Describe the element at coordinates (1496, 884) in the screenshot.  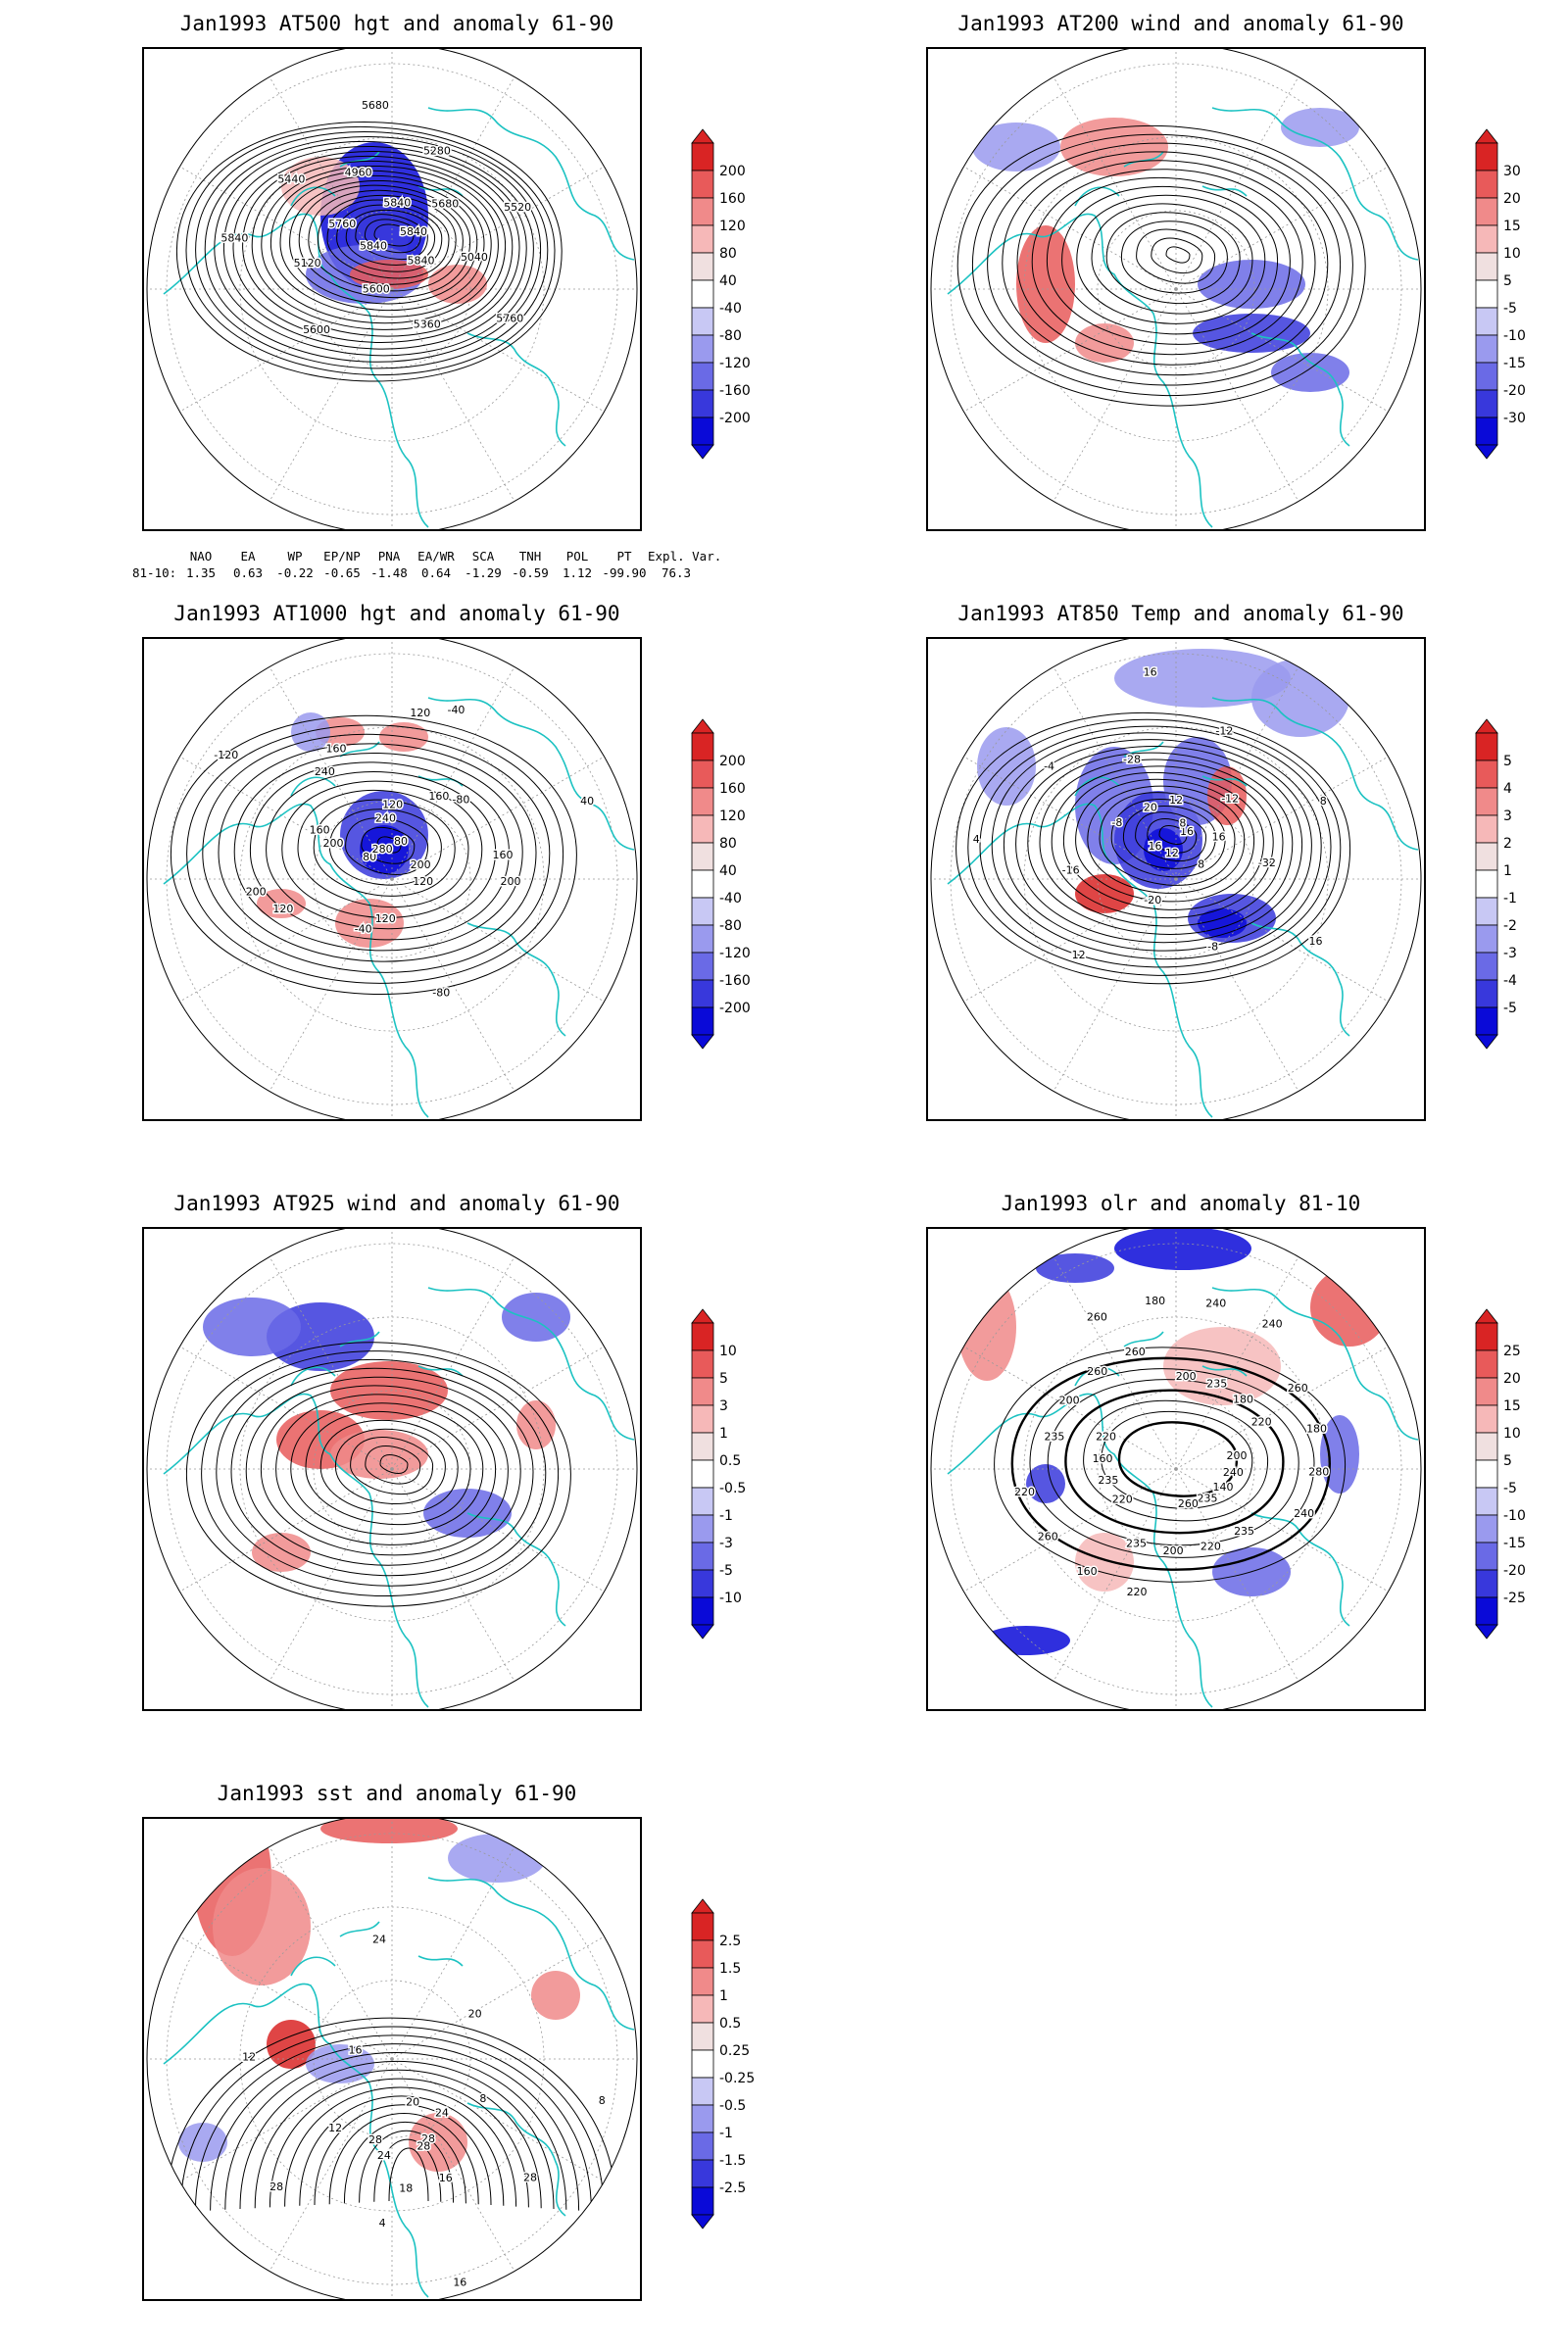
I see `colorbar-svg: 5 4 3 2 1 -1 -2 -3 -4 -5` at that location.